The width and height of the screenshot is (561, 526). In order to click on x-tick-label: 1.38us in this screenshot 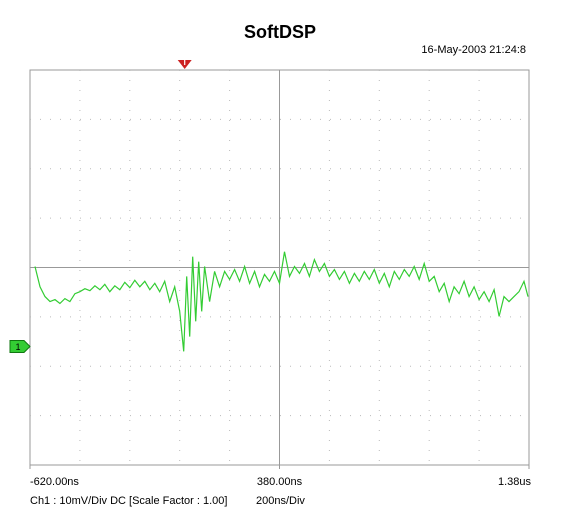, I will do `click(515, 482)`.